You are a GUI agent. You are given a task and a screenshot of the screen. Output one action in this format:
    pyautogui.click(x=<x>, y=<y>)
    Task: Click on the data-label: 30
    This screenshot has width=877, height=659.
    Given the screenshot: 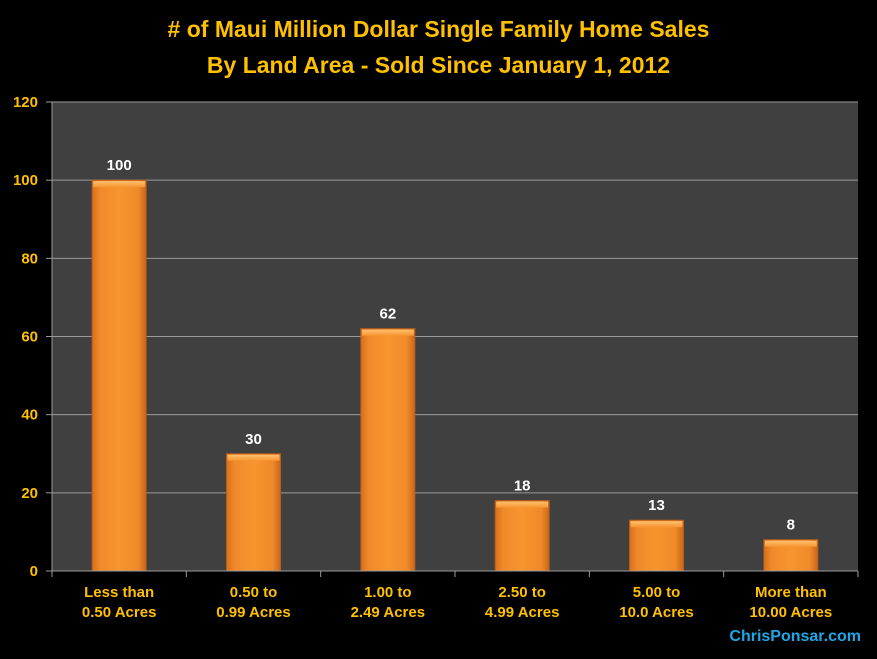 What is the action you would take?
    pyautogui.click(x=253, y=439)
    